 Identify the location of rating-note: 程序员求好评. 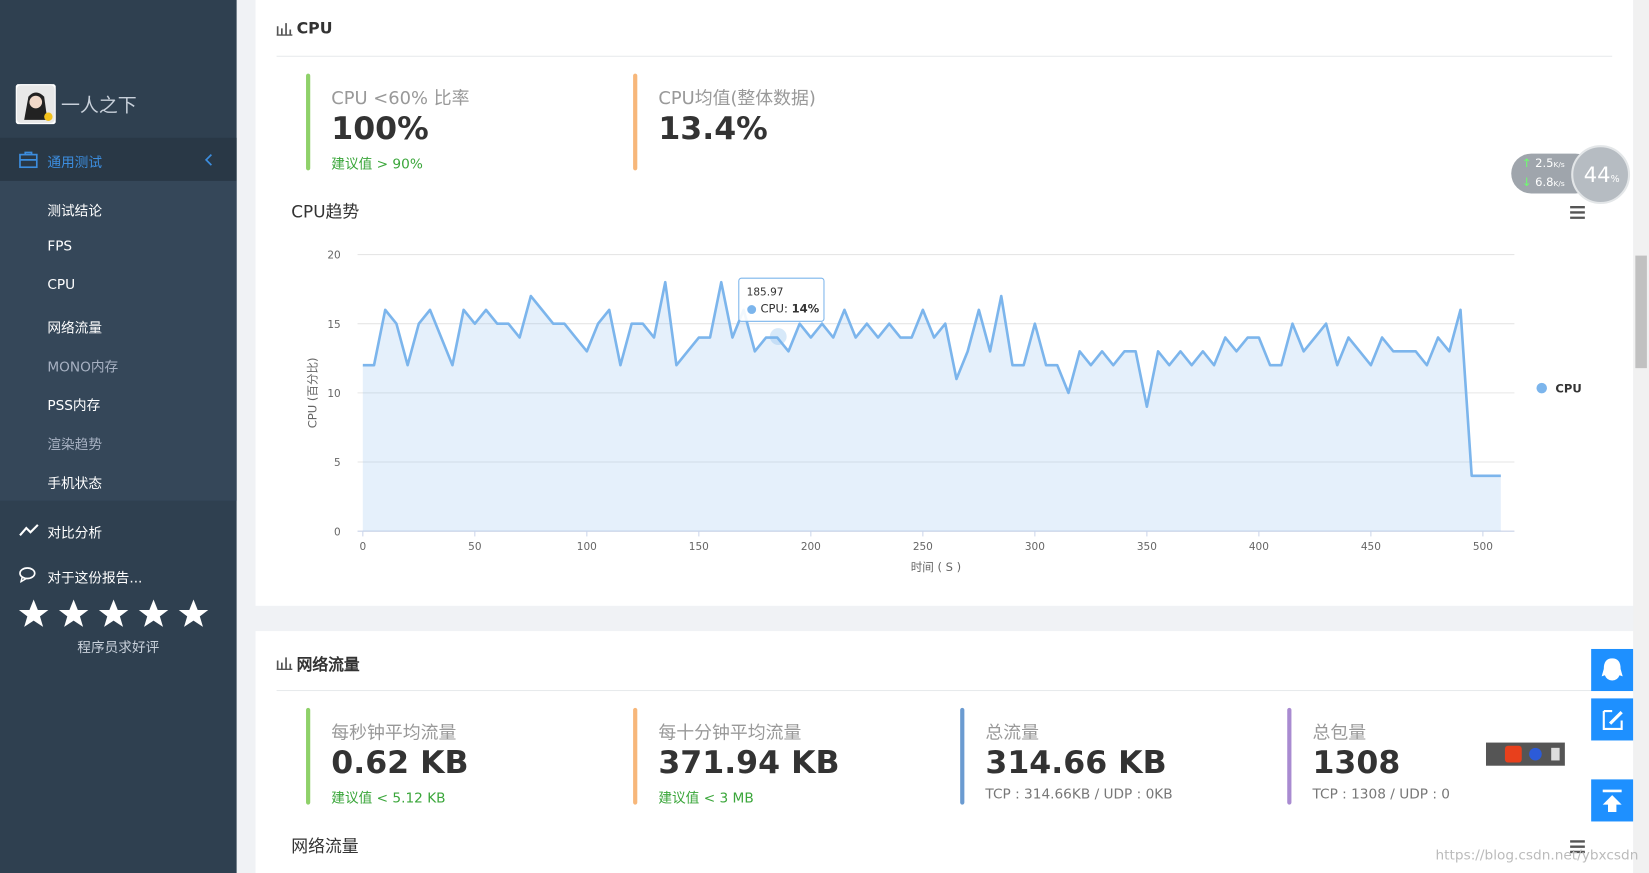
(118, 648).